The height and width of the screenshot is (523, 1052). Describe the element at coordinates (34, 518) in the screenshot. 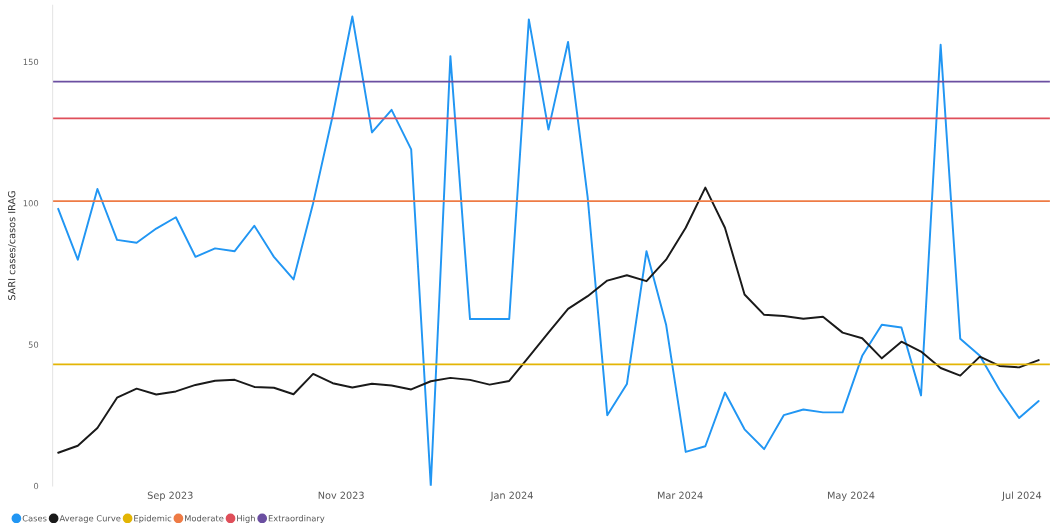

I see `legend-label: Cases` at that location.